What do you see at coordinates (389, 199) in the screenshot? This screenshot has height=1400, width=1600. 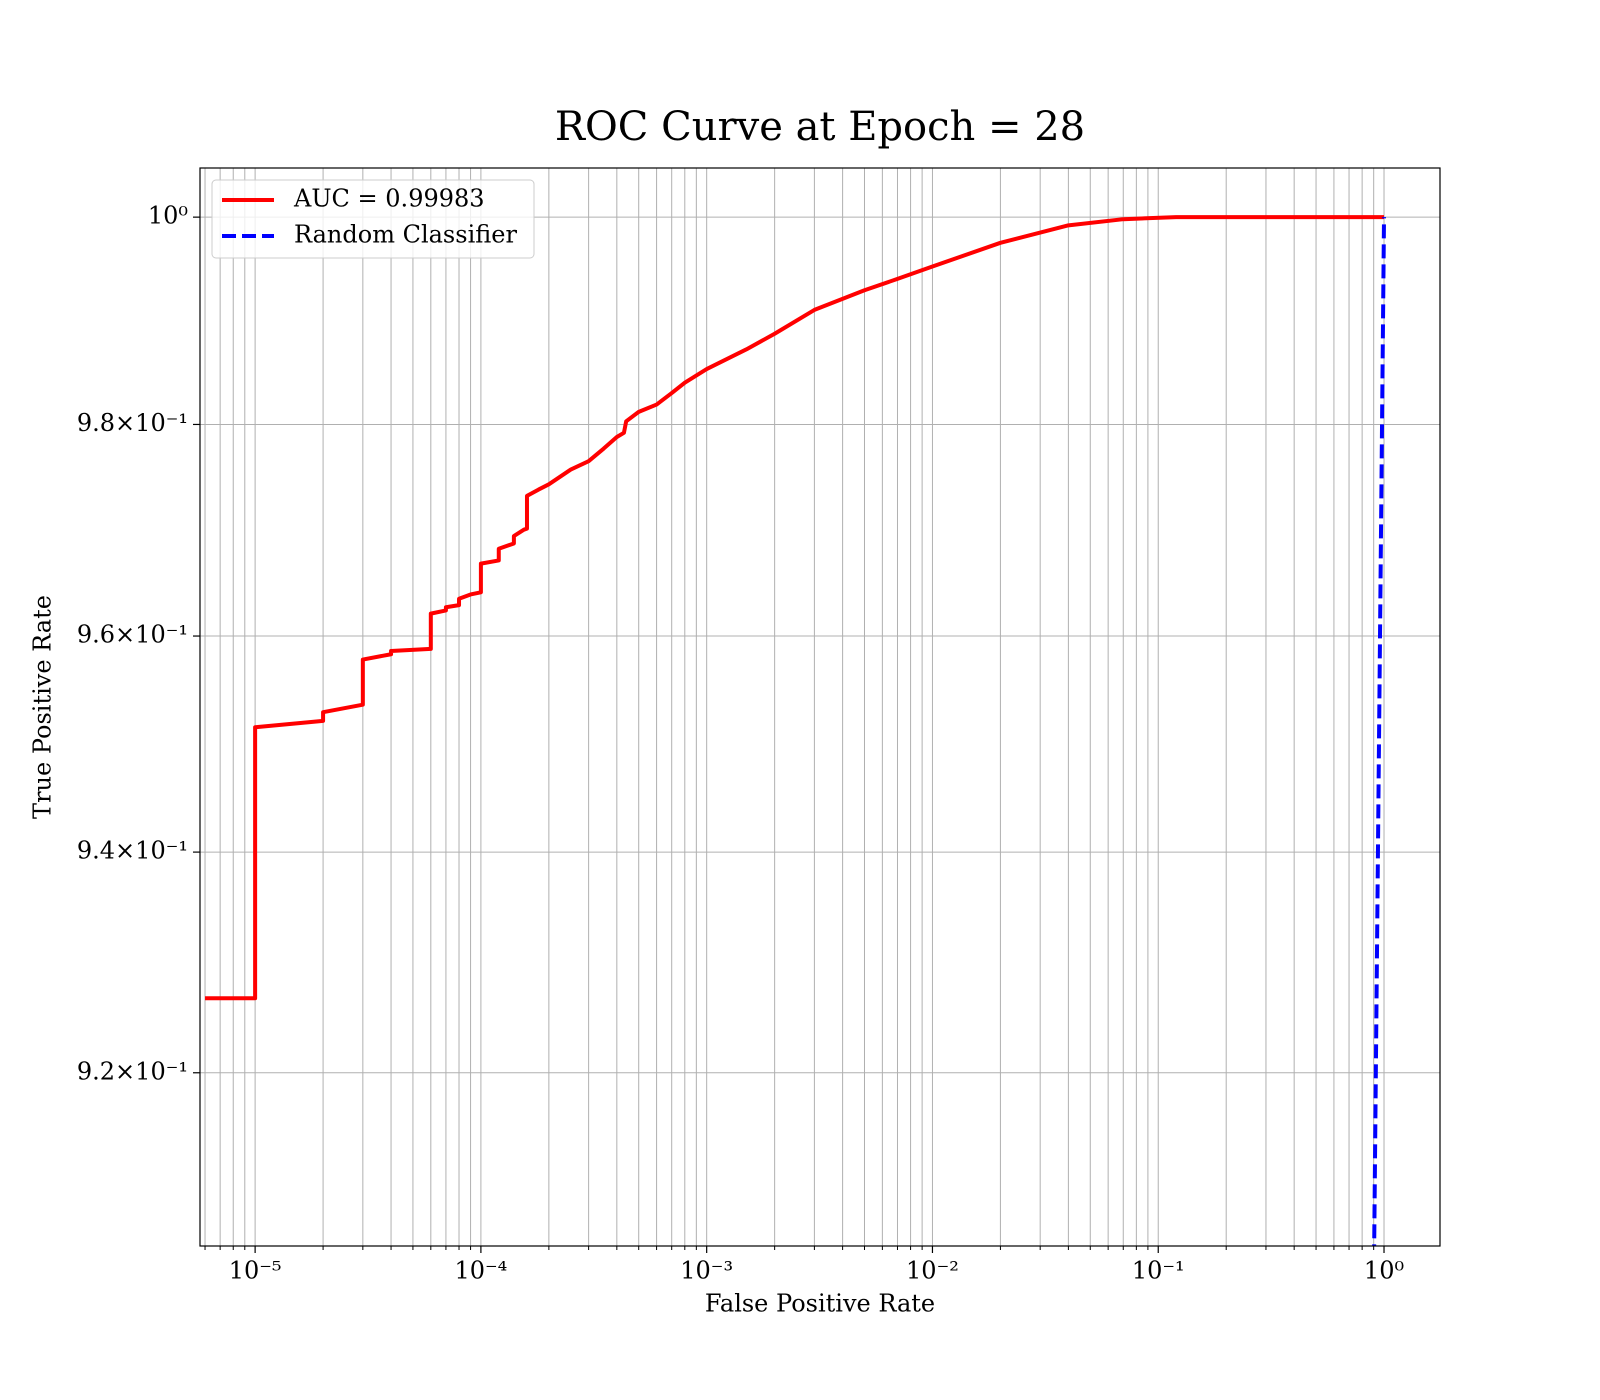 I see `legend-label: AUC = 0.99983` at bounding box center [389, 199].